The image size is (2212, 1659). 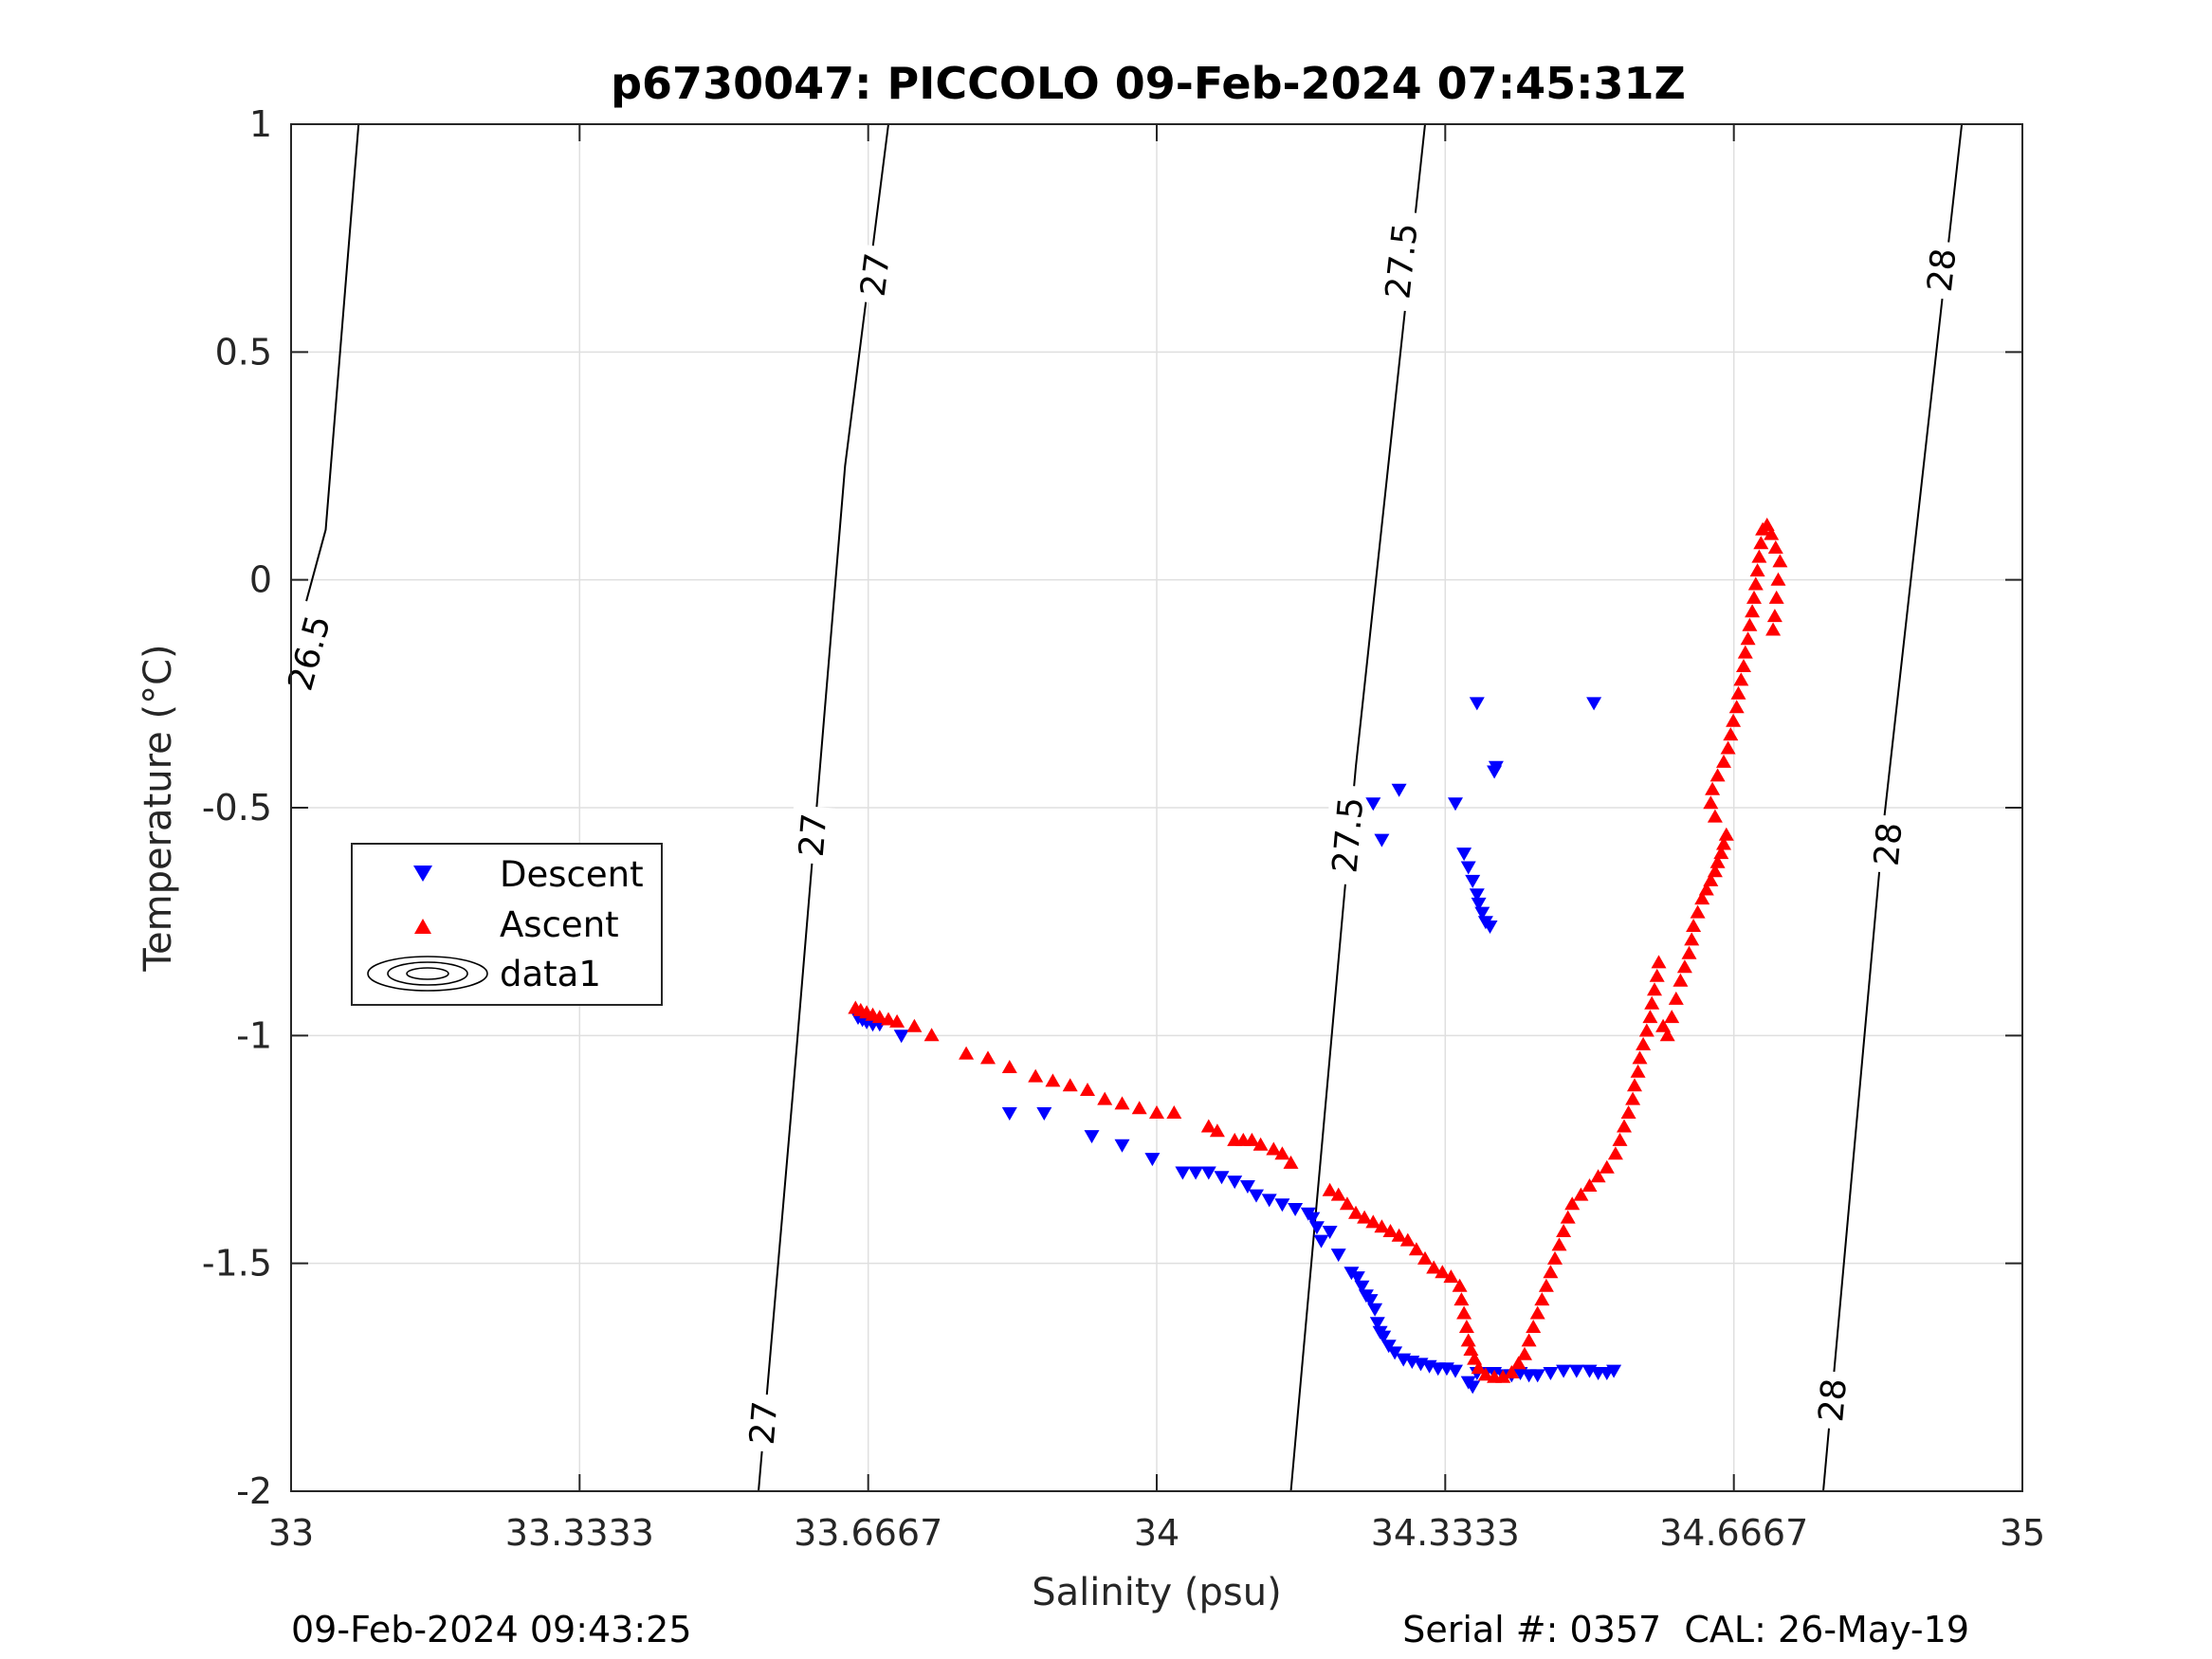 I want to click on y-axis-label: Temperature (°C), so click(x=158, y=808).